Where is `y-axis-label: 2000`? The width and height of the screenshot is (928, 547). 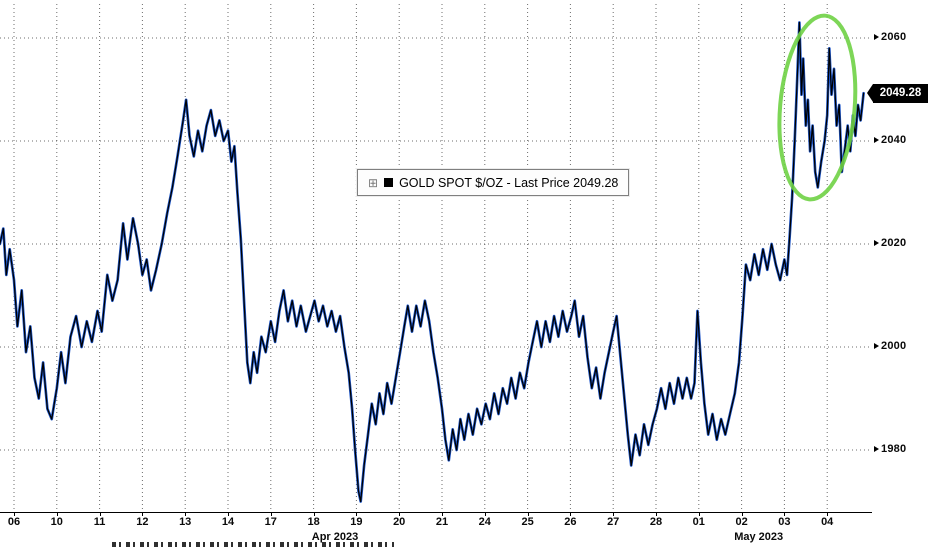
y-axis-label: 2000 is located at coordinates (890, 346).